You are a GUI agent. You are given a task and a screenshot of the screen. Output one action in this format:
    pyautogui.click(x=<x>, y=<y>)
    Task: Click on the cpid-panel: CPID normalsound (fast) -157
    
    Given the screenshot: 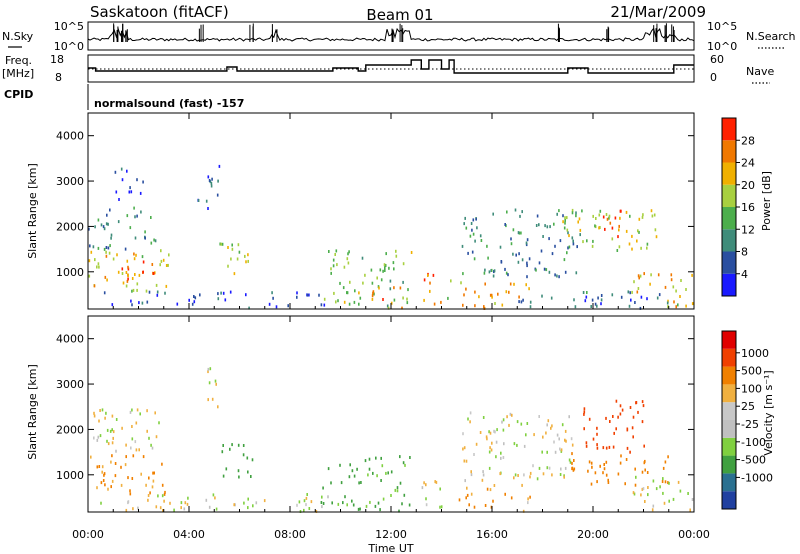 What is the action you would take?
    pyautogui.click(x=124, y=97)
    